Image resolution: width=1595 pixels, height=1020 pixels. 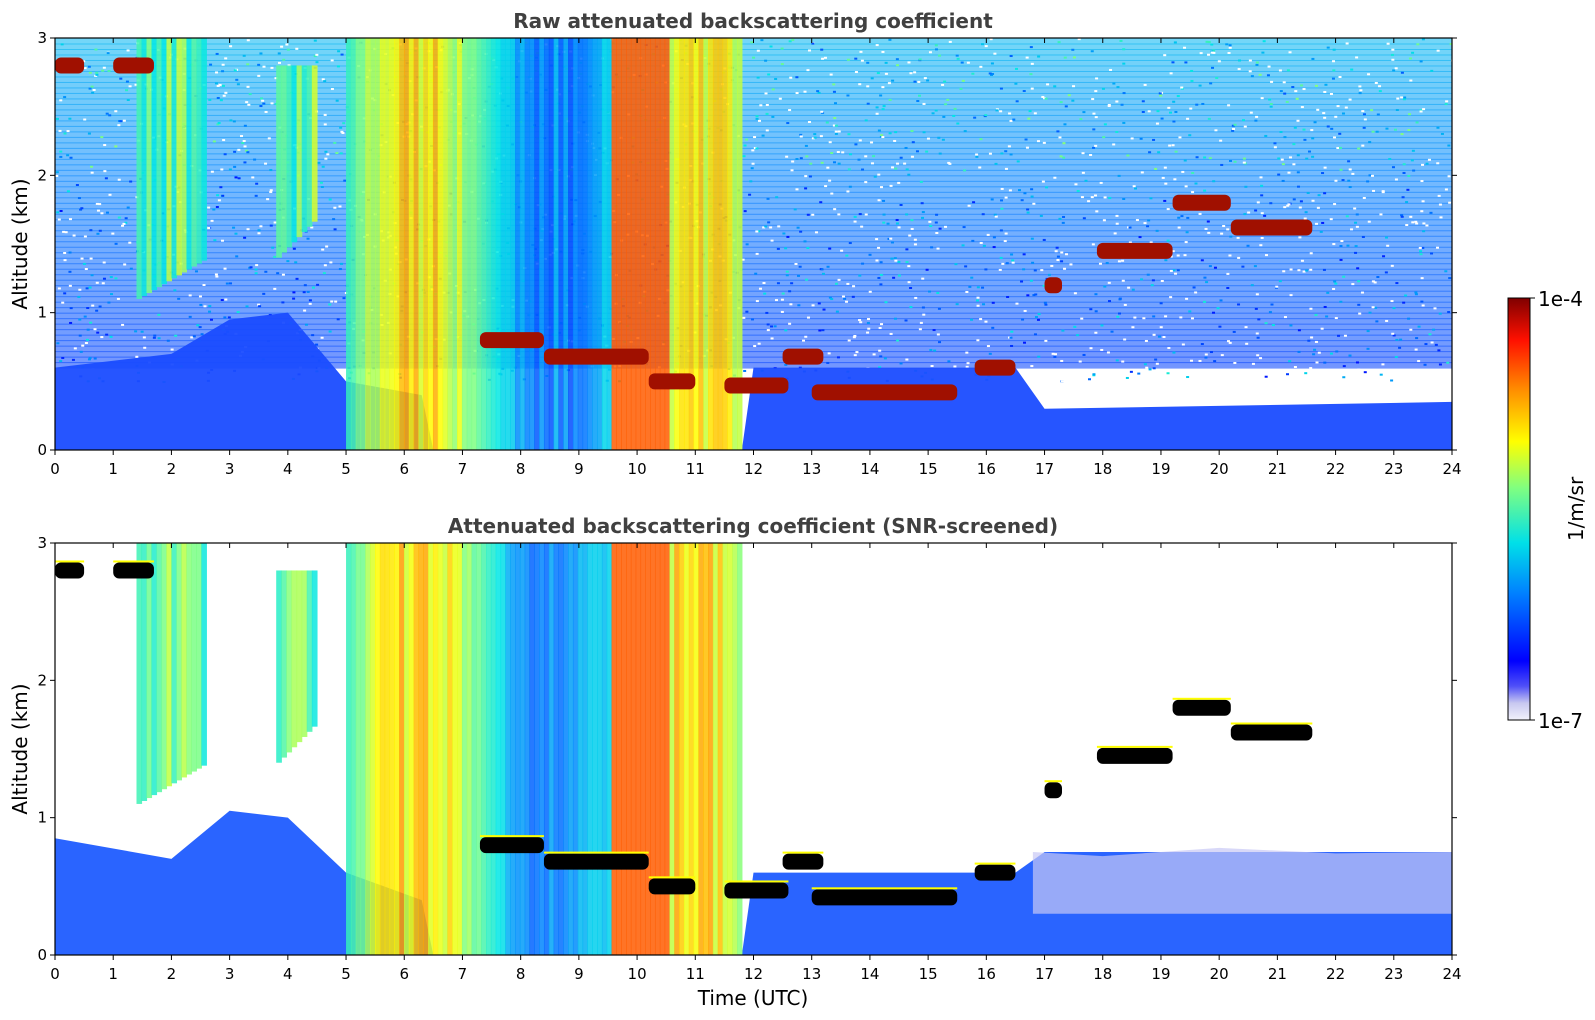 What do you see at coordinates (869, 469) in the screenshot?
I see `x-tick-label: 14` at bounding box center [869, 469].